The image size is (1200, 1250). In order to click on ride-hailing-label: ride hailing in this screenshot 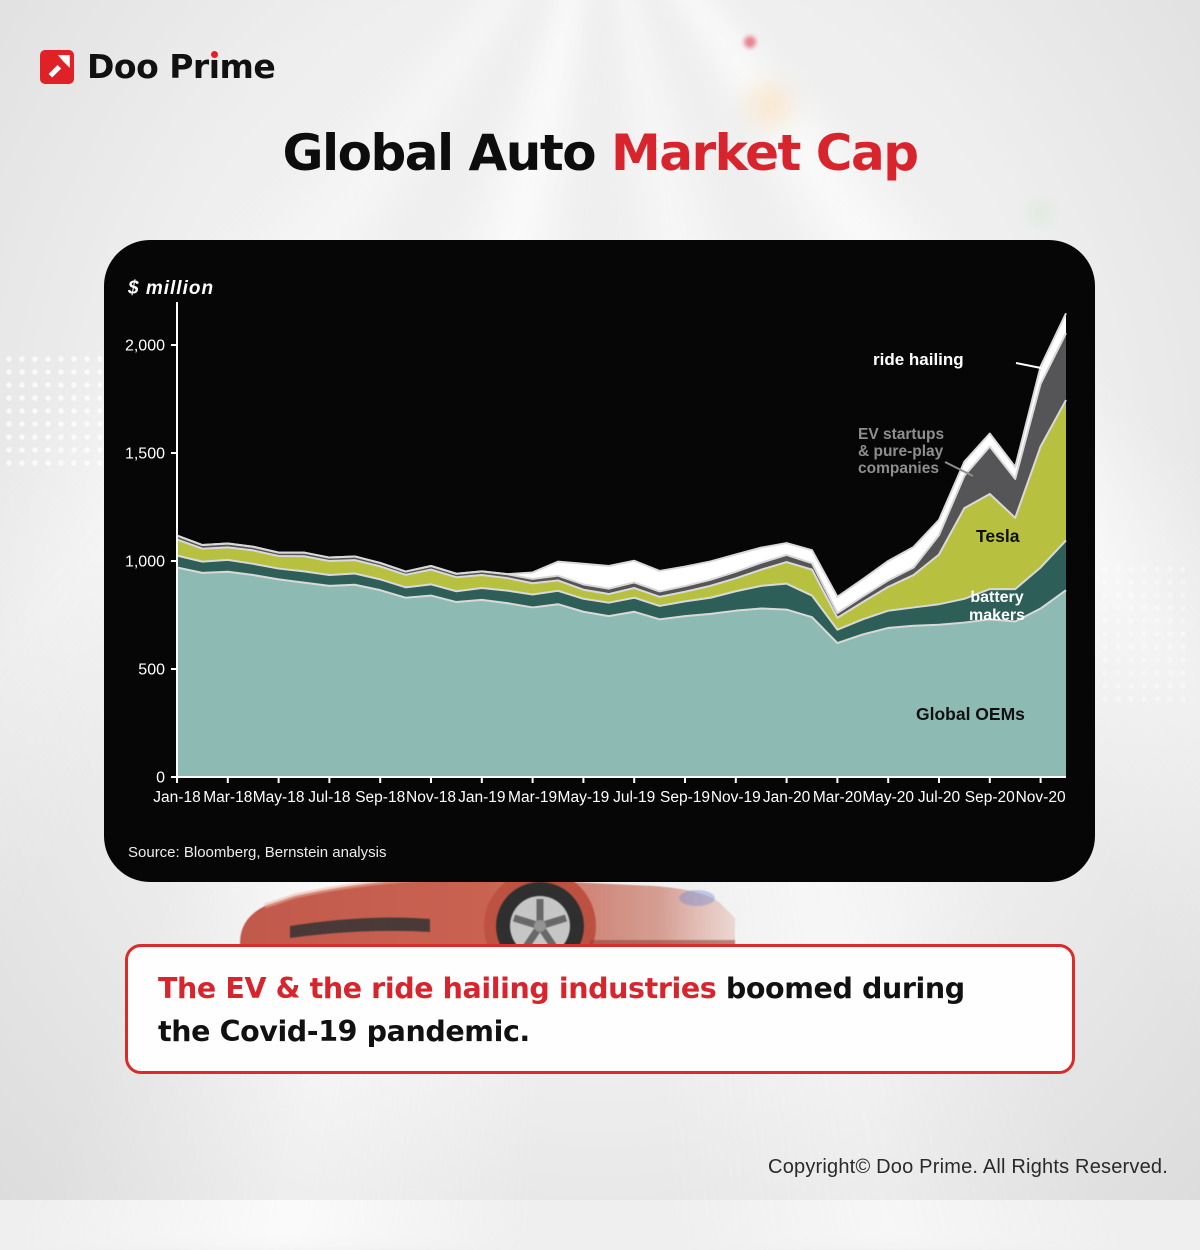, I will do `click(918, 359)`.